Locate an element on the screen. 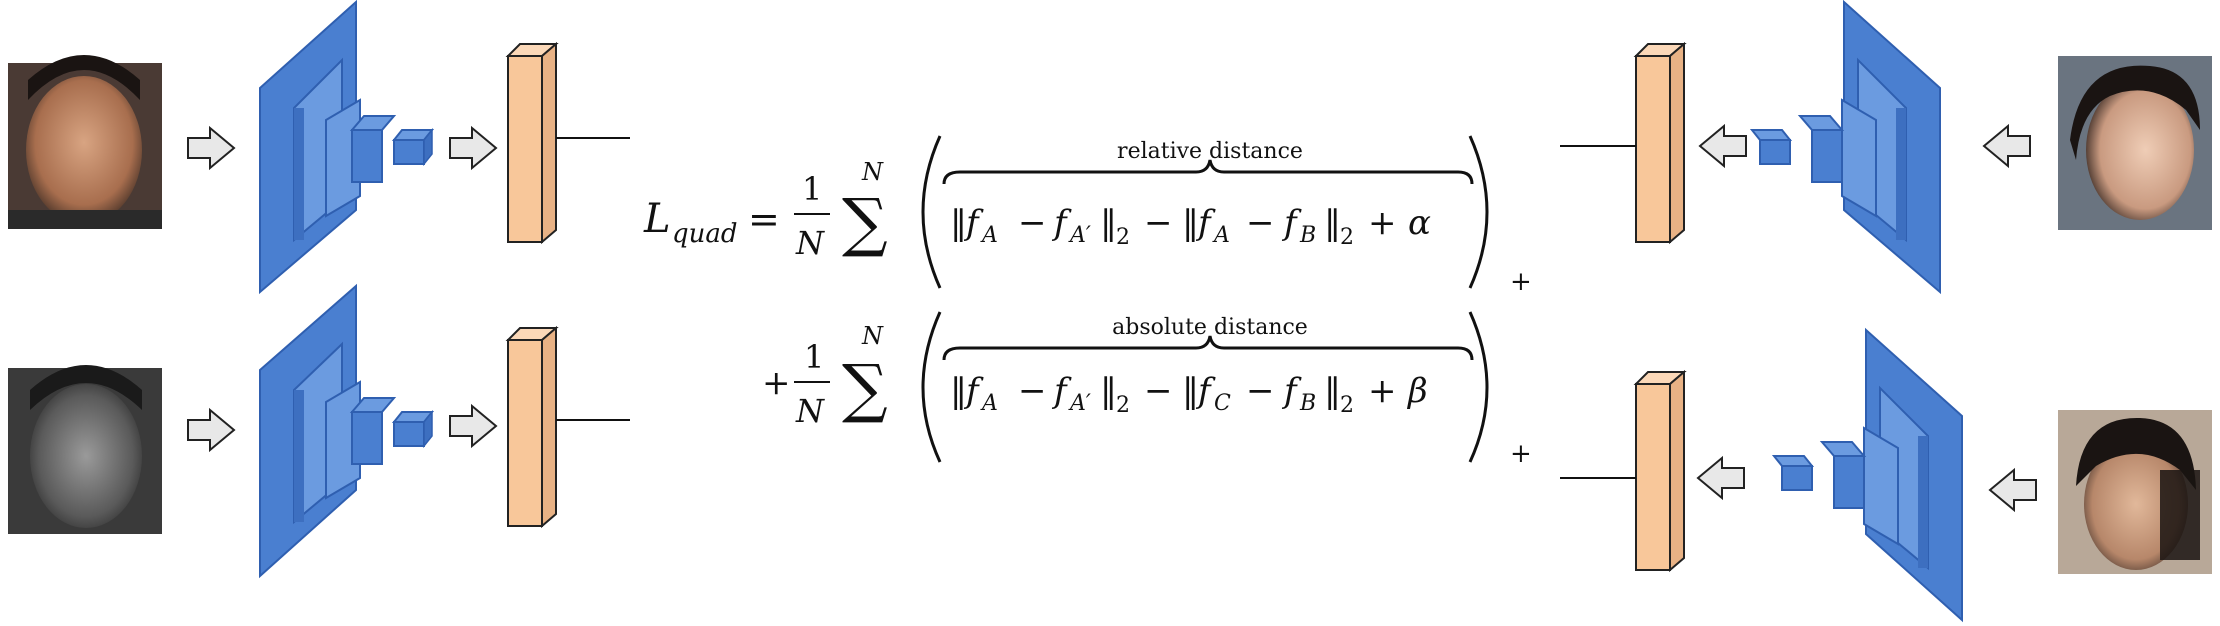 The width and height of the screenshot is (2220, 626). absolute-distance-label: absolute distance is located at coordinates (1210, 327).